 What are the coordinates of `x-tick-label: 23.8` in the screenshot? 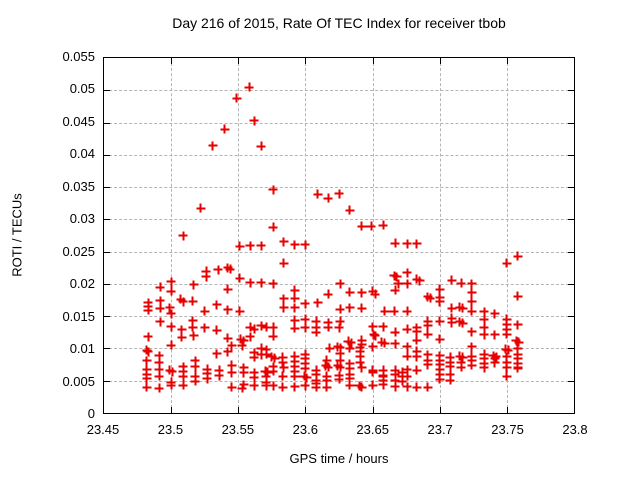 It's located at (575, 429).